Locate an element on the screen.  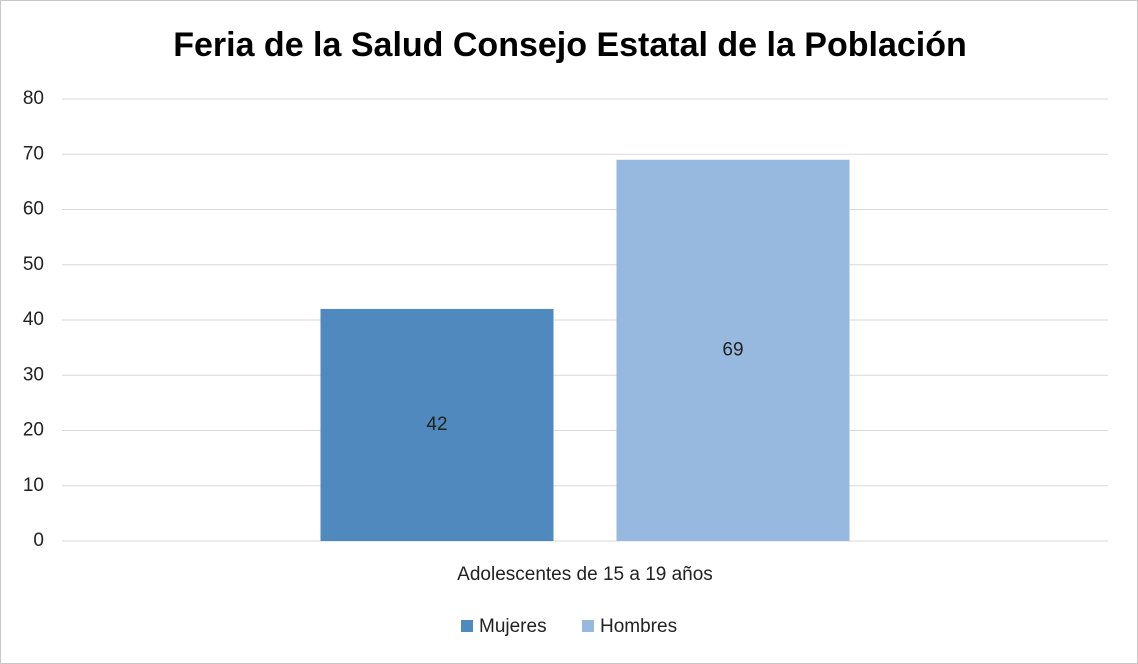
y-tick-label: 40 is located at coordinates (33, 319).